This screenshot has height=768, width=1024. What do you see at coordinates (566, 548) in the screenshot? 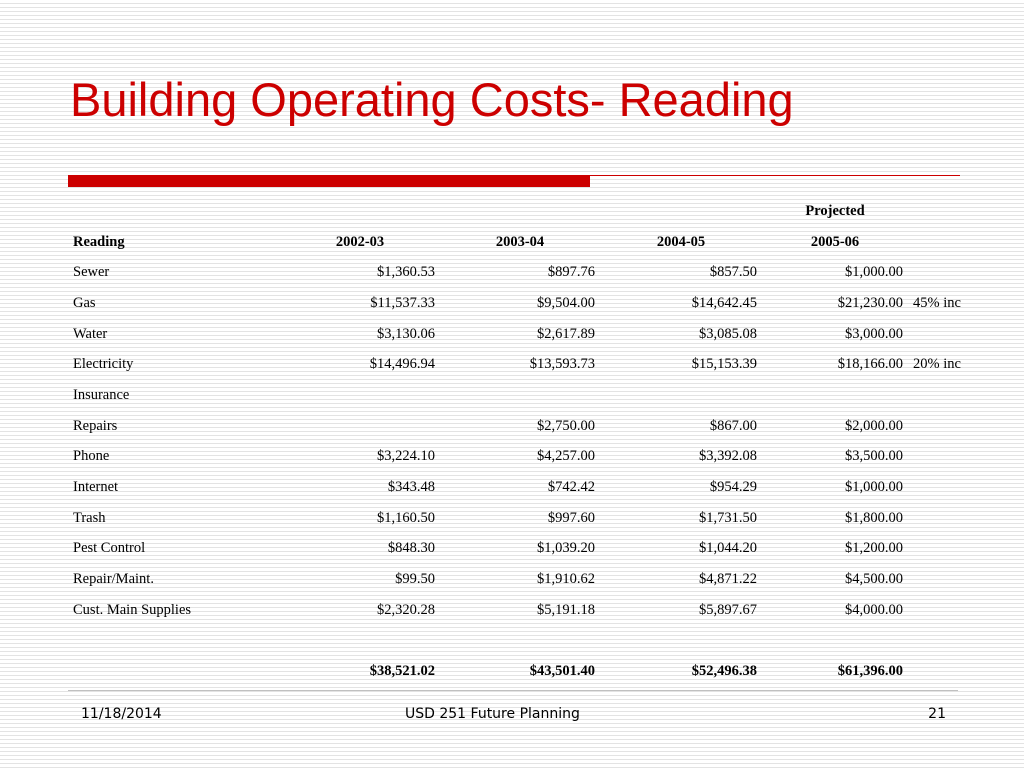
I see `cell-value: $1,039.20` at bounding box center [566, 548].